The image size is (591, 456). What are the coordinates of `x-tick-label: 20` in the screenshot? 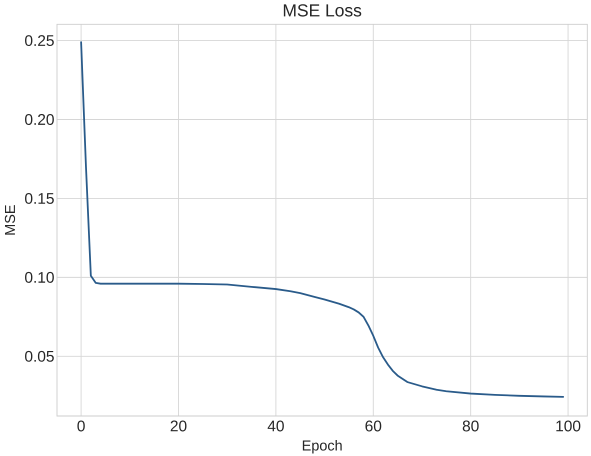 It's located at (178, 426).